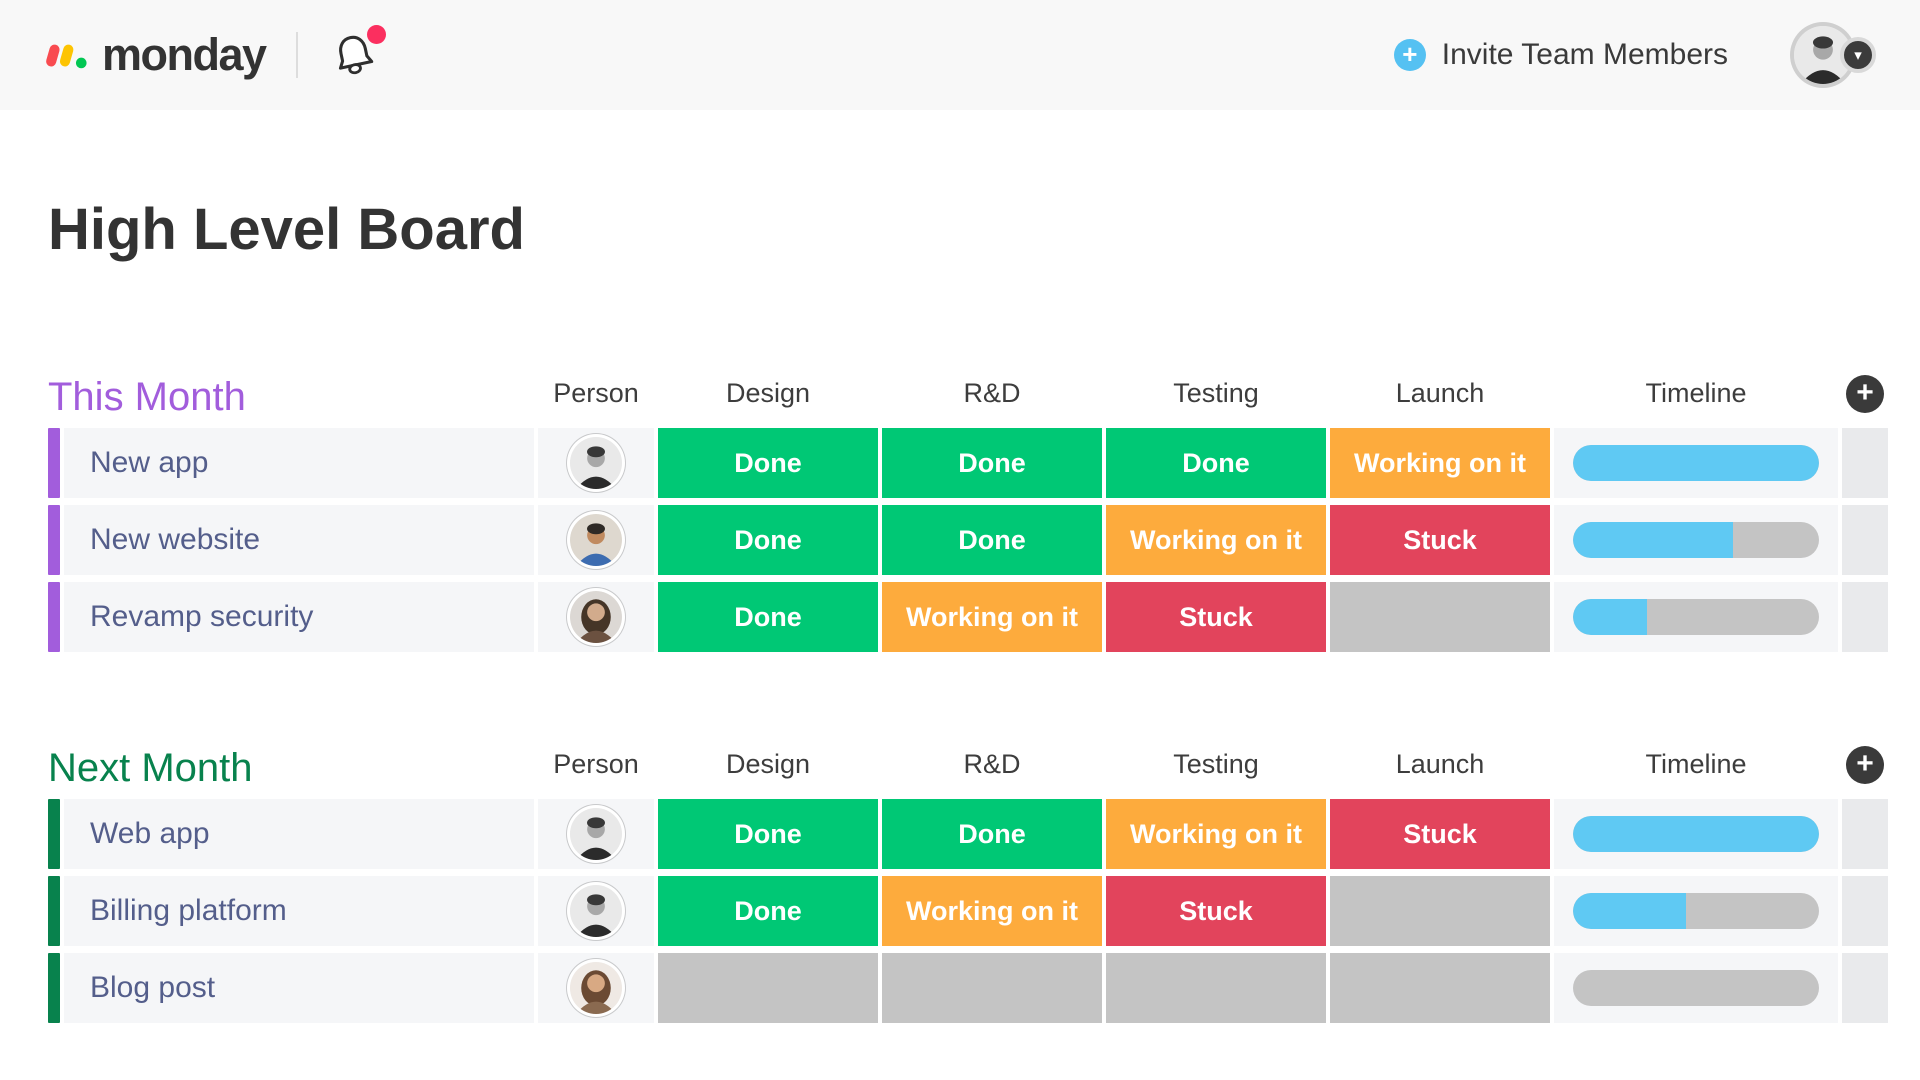 This screenshot has height=1080, width=1920. I want to click on item-name-label: Web app, so click(150, 833).